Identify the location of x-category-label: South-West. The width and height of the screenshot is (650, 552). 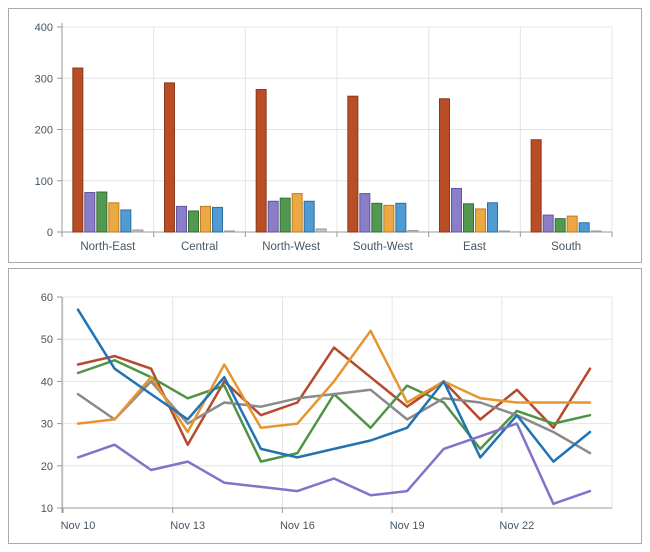
(383, 247).